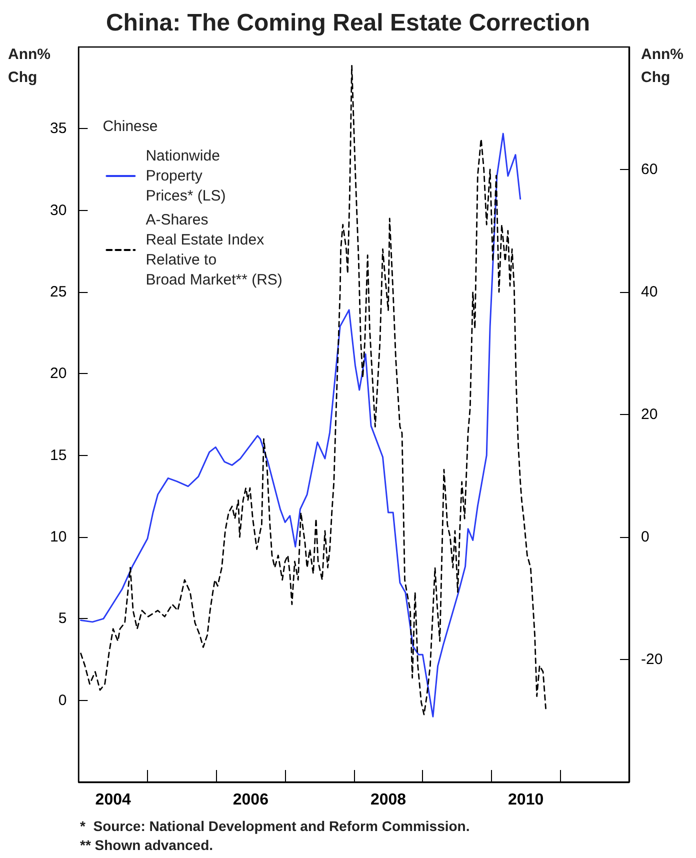 Image resolution: width=696 pixels, height=858 pixels. What do you see at coordinates (58, 129) in the screenshot?
I see `y-tick-label: 35` at bounding box center [58, 129].